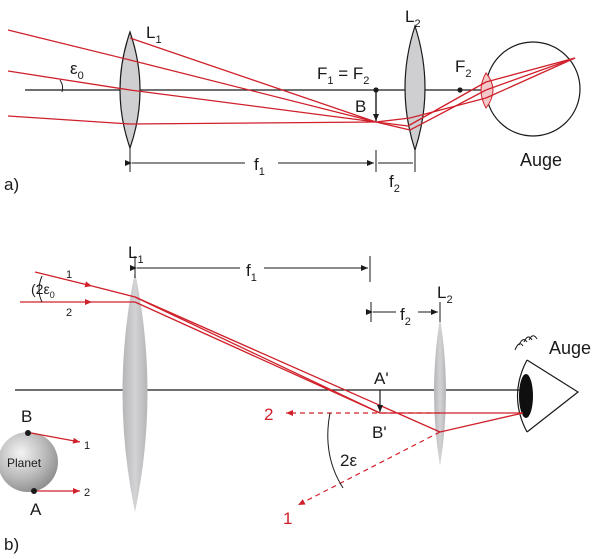 This screenshot has width=609, height=559. I want to click on lens-l2-label-a: L2, so click(413, 18).